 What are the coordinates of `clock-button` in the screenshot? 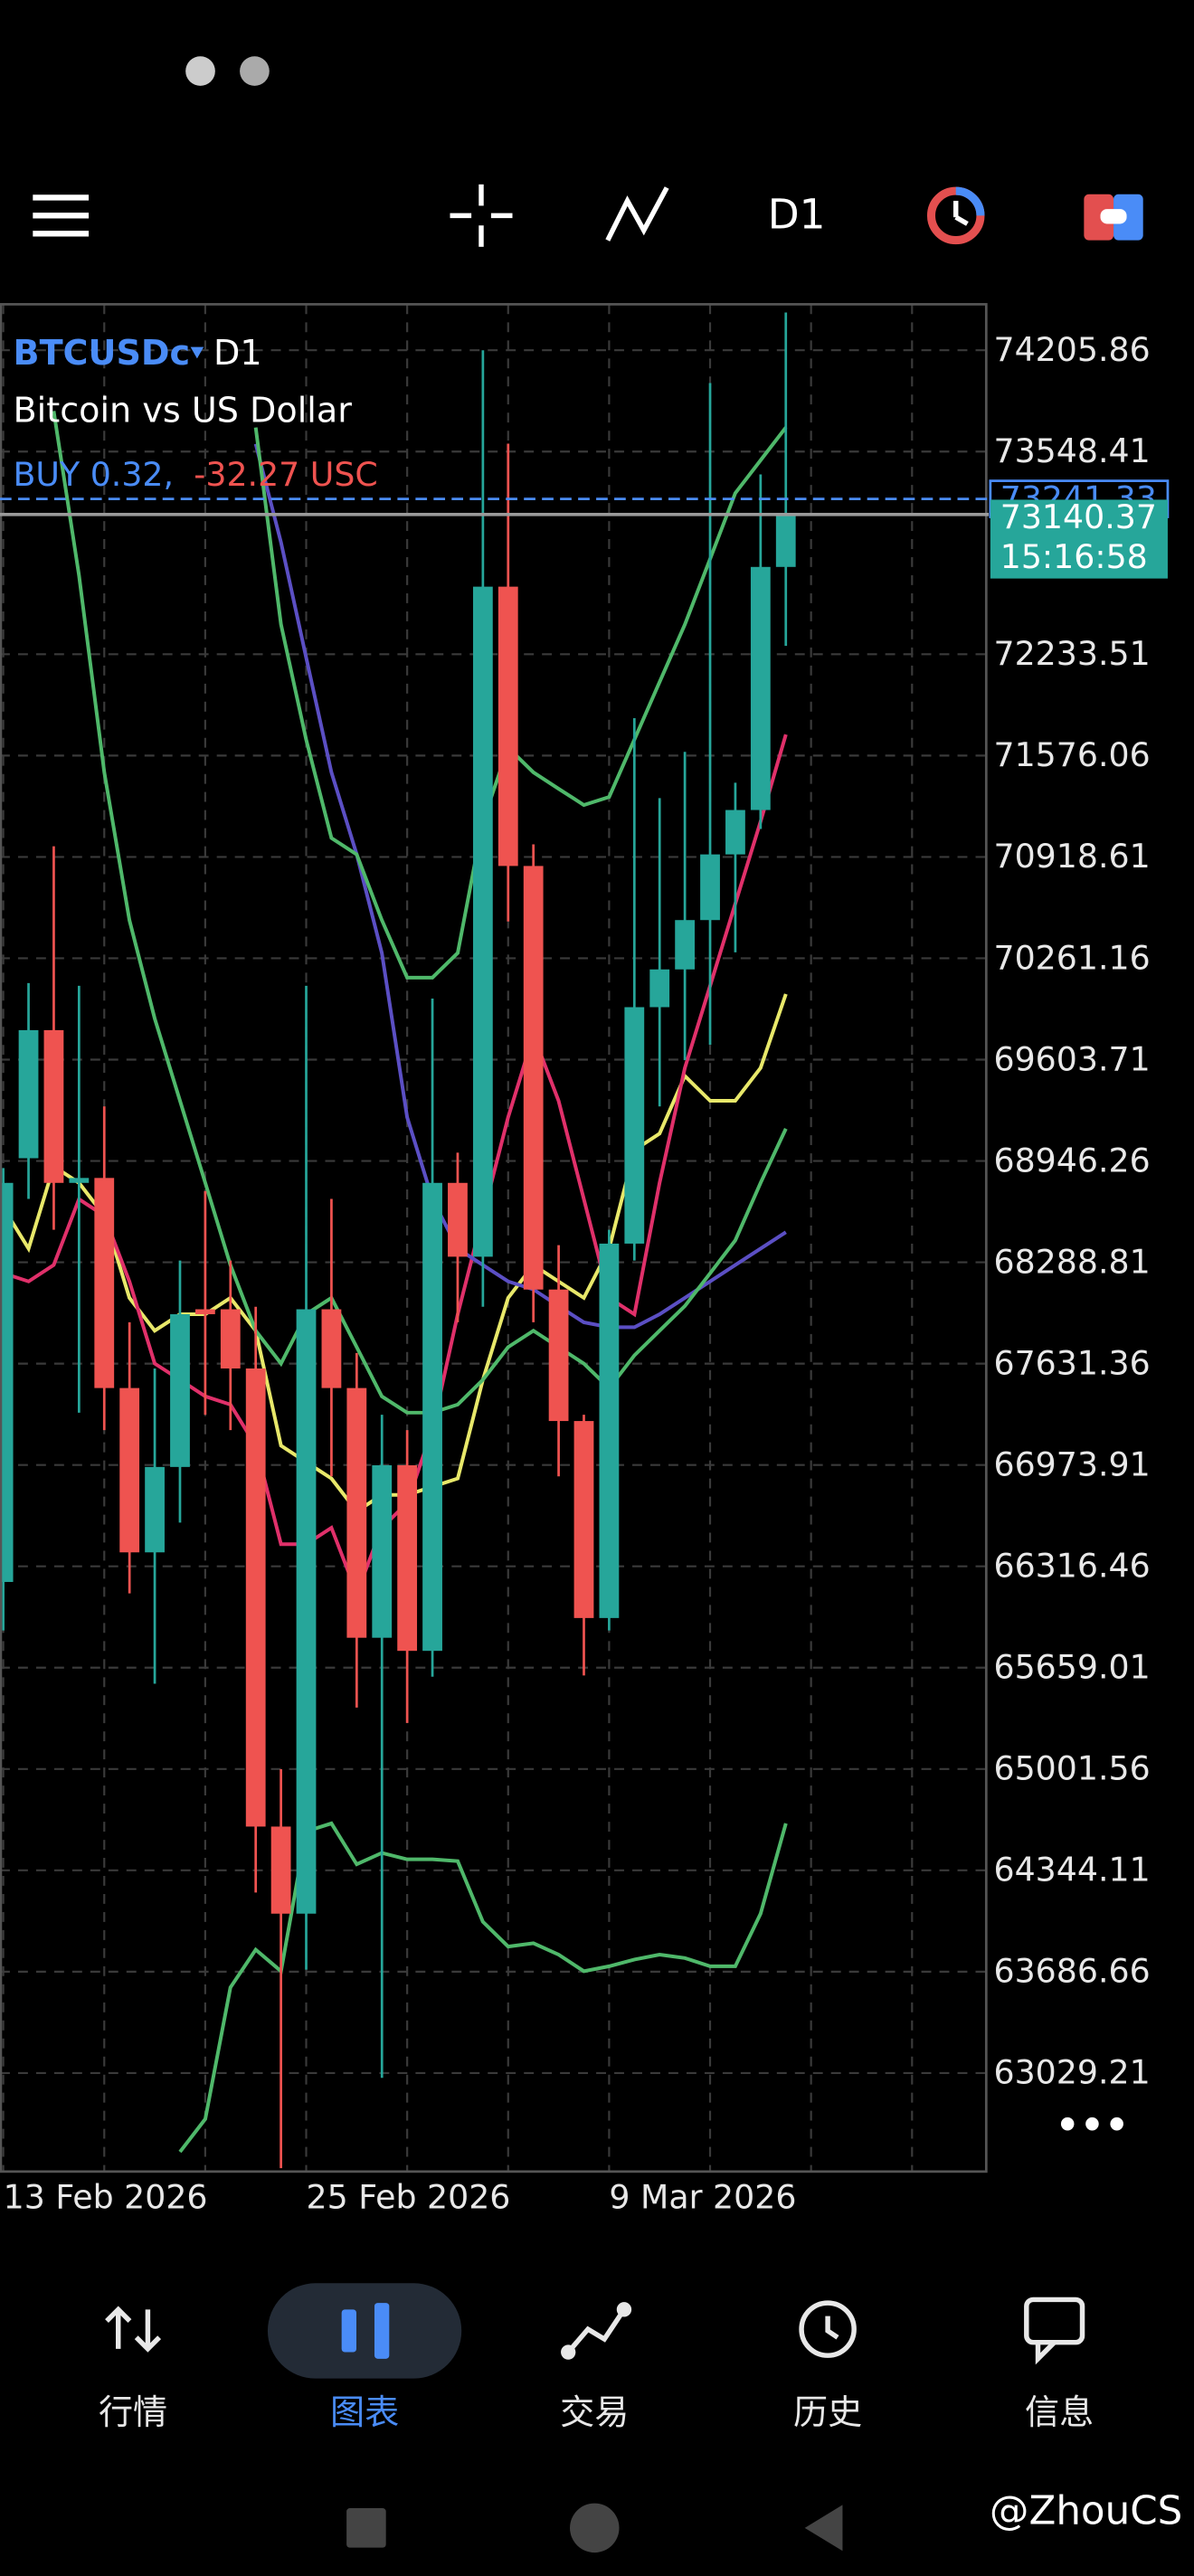 It's located at (955, 216).